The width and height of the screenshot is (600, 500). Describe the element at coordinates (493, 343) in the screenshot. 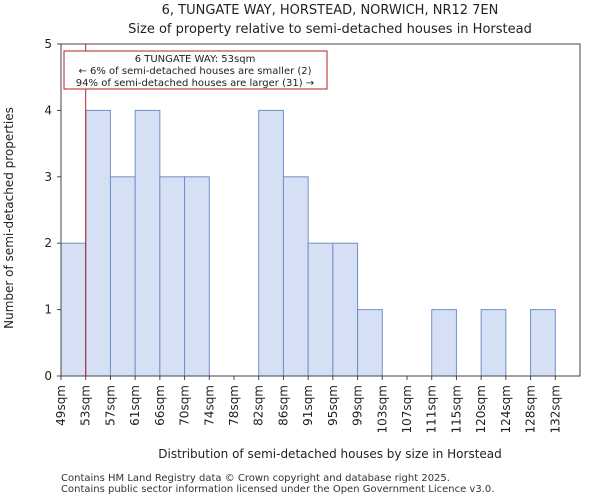

I see `bar-120sqm` at that location.